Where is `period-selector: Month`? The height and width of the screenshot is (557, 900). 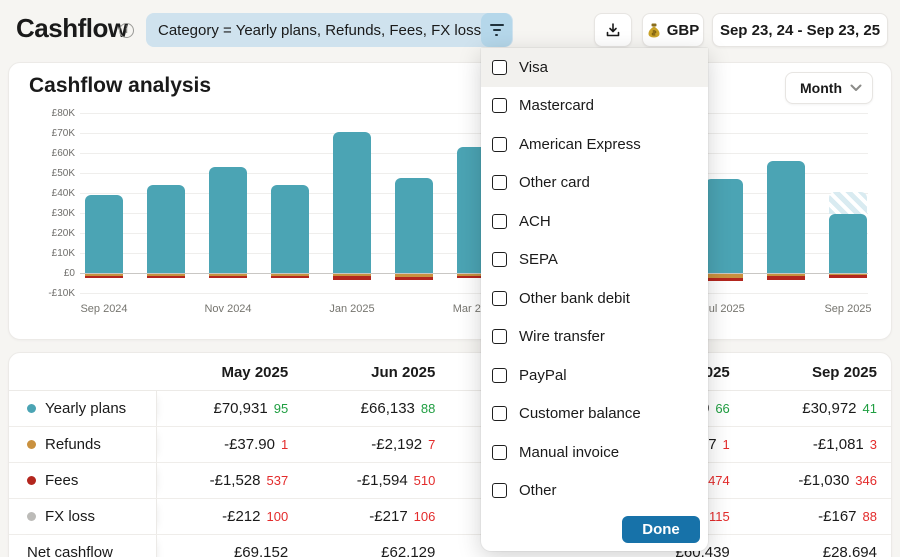 period-selector: Month is located at coordinates (829, 88).